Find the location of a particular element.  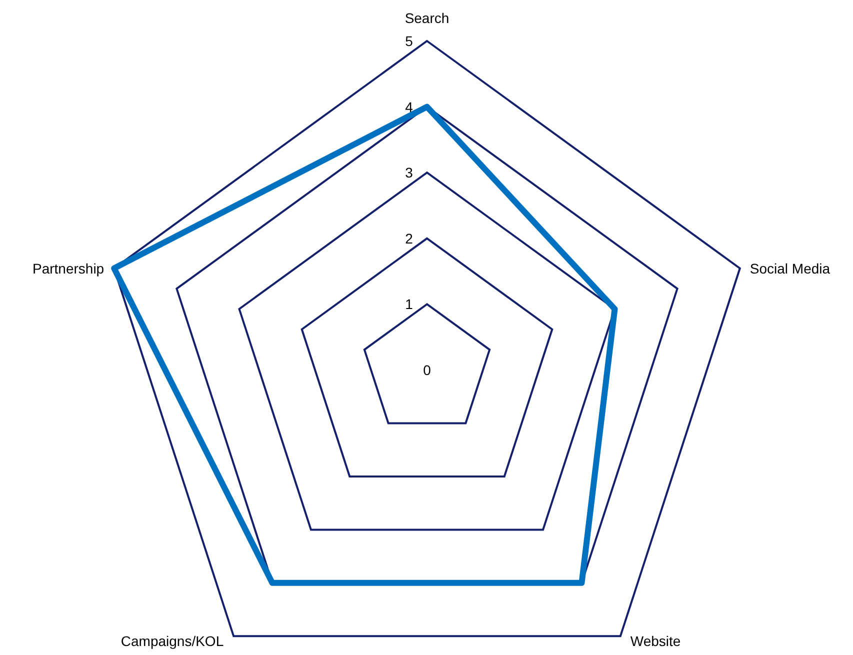

y-tick-label: 4 is located at coordinates (409, 106).